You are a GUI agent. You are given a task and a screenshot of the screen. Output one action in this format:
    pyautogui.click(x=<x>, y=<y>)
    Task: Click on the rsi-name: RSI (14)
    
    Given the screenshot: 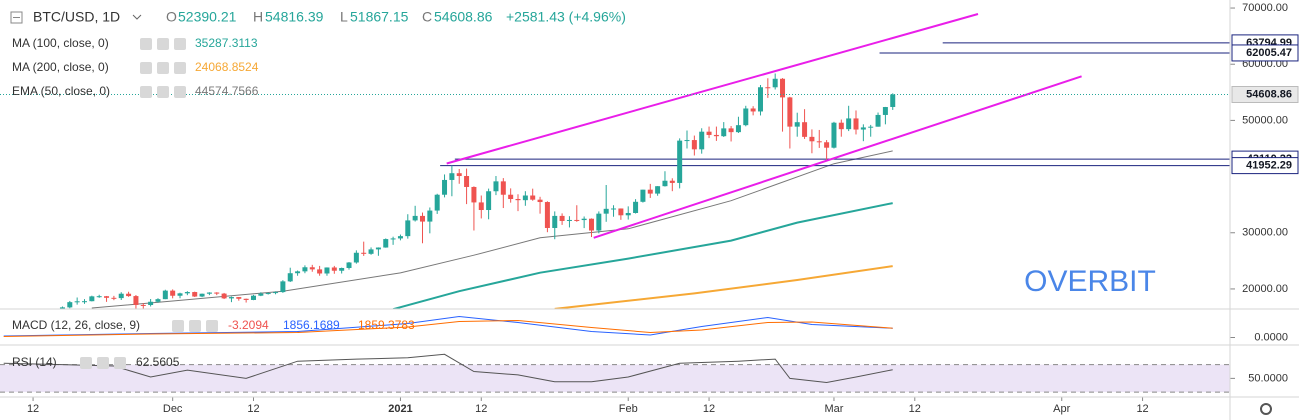 What is the action you would take?
    pyautogui.click(x=34, y=362)
    